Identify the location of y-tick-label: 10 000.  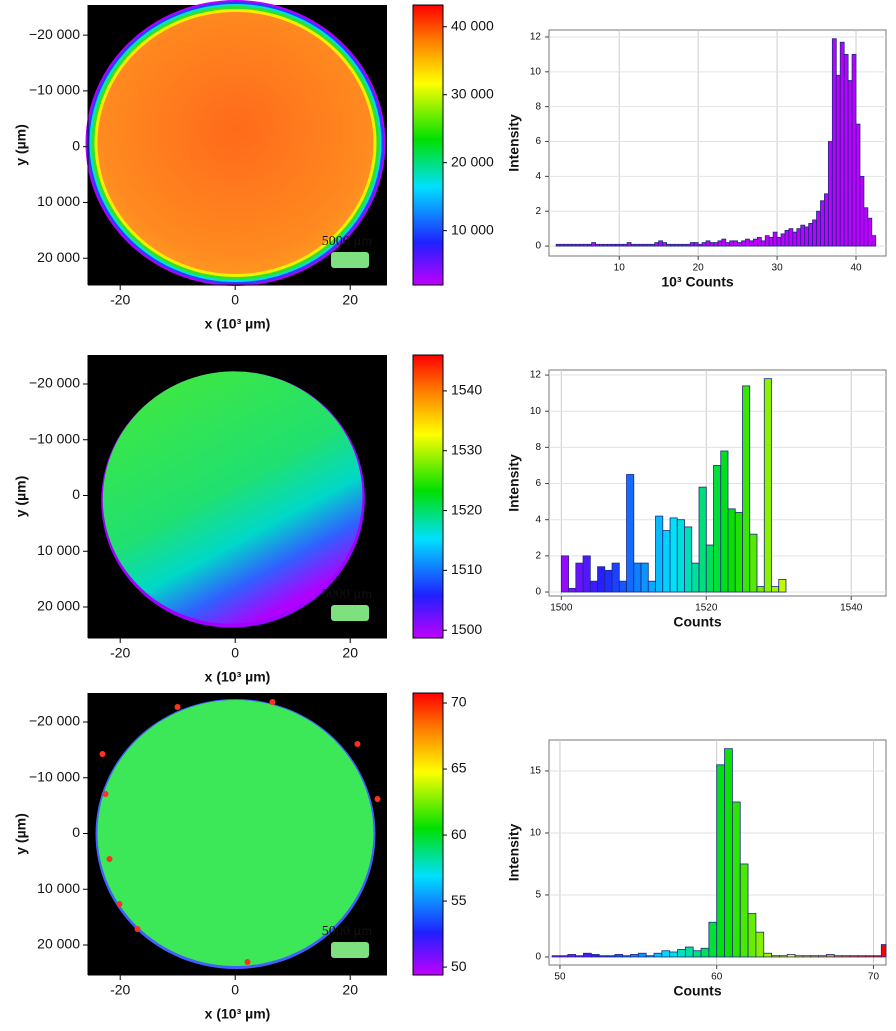
(58, 550).